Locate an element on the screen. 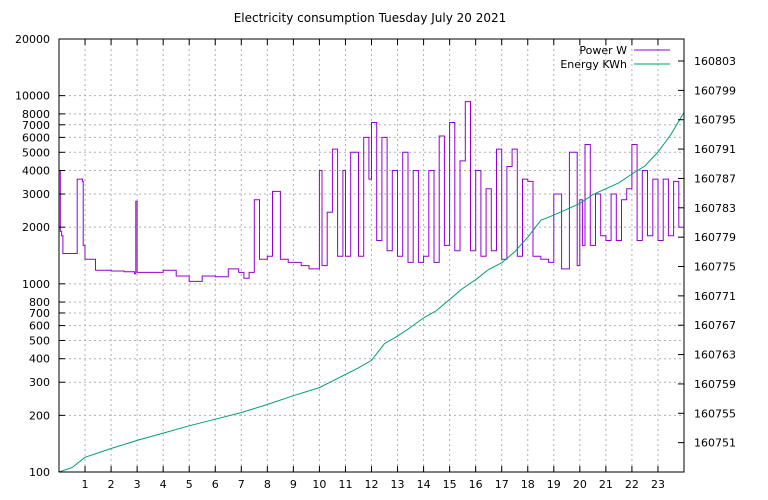 This screenshot has height=500, width=768. y2-tick-label: 160779 is located at coordinates (715, 237).